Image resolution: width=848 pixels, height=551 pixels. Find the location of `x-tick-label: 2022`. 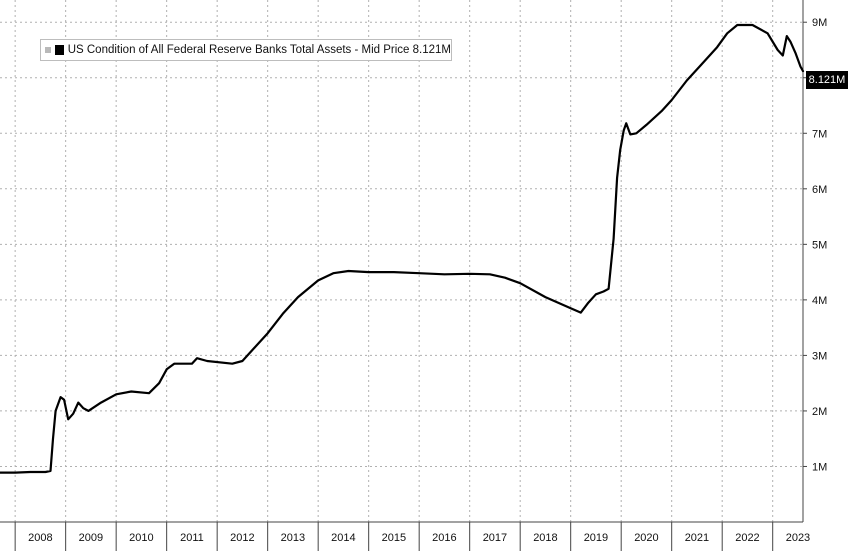

x-tick-label: 2022 is located at coordinates (747, 538).